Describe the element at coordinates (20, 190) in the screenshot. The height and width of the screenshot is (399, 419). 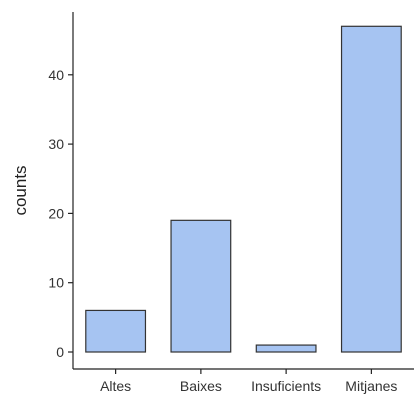
I see `y-axis-title: counts` at that location.